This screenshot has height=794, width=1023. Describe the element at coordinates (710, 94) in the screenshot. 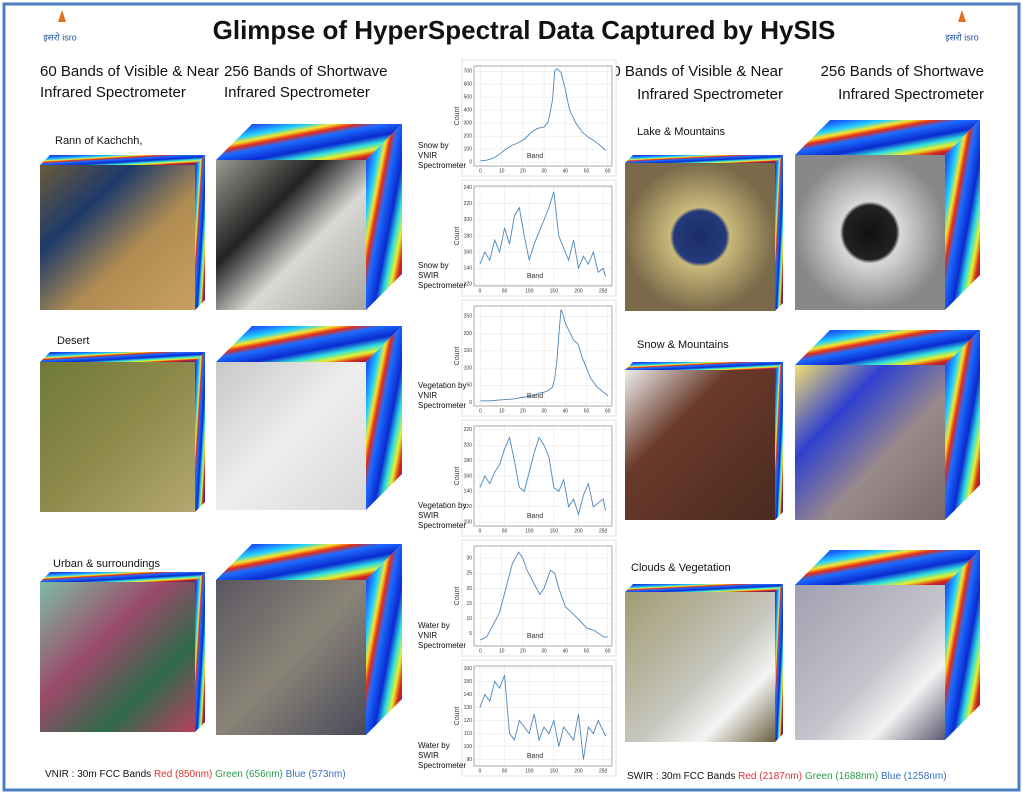

I see `header: Infrared Spectrometer` at that location.